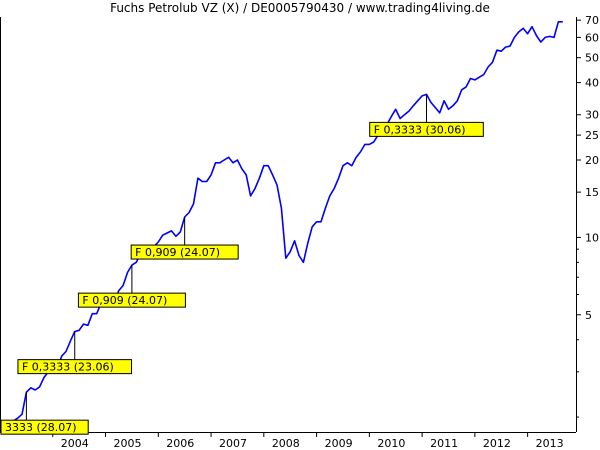 This screenshot has width=600, height=450. Describe the element at coordinates (550, 443) in the screenshot. I see `x-tick-label: 2013` at that location.